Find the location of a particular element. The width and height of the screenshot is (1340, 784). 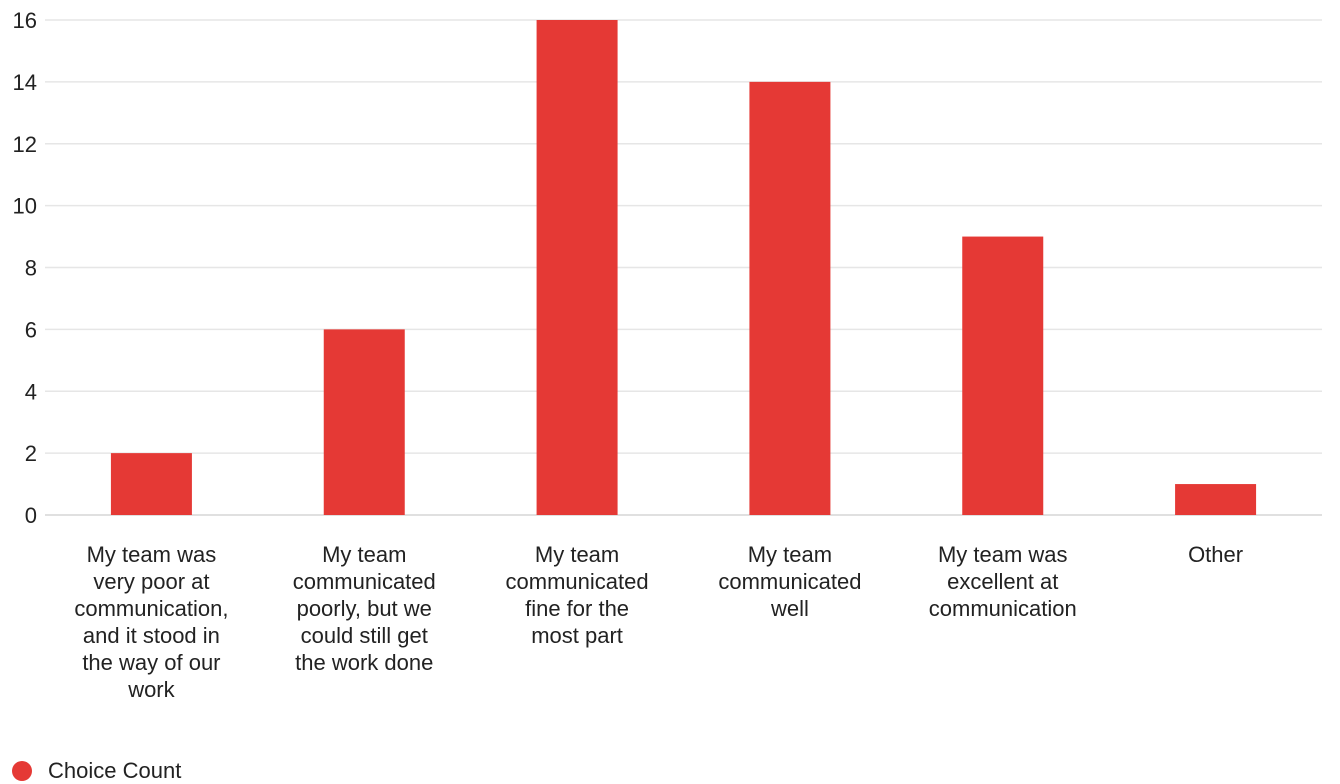

x-category-label-line: well is located at coordinates (789, 608).